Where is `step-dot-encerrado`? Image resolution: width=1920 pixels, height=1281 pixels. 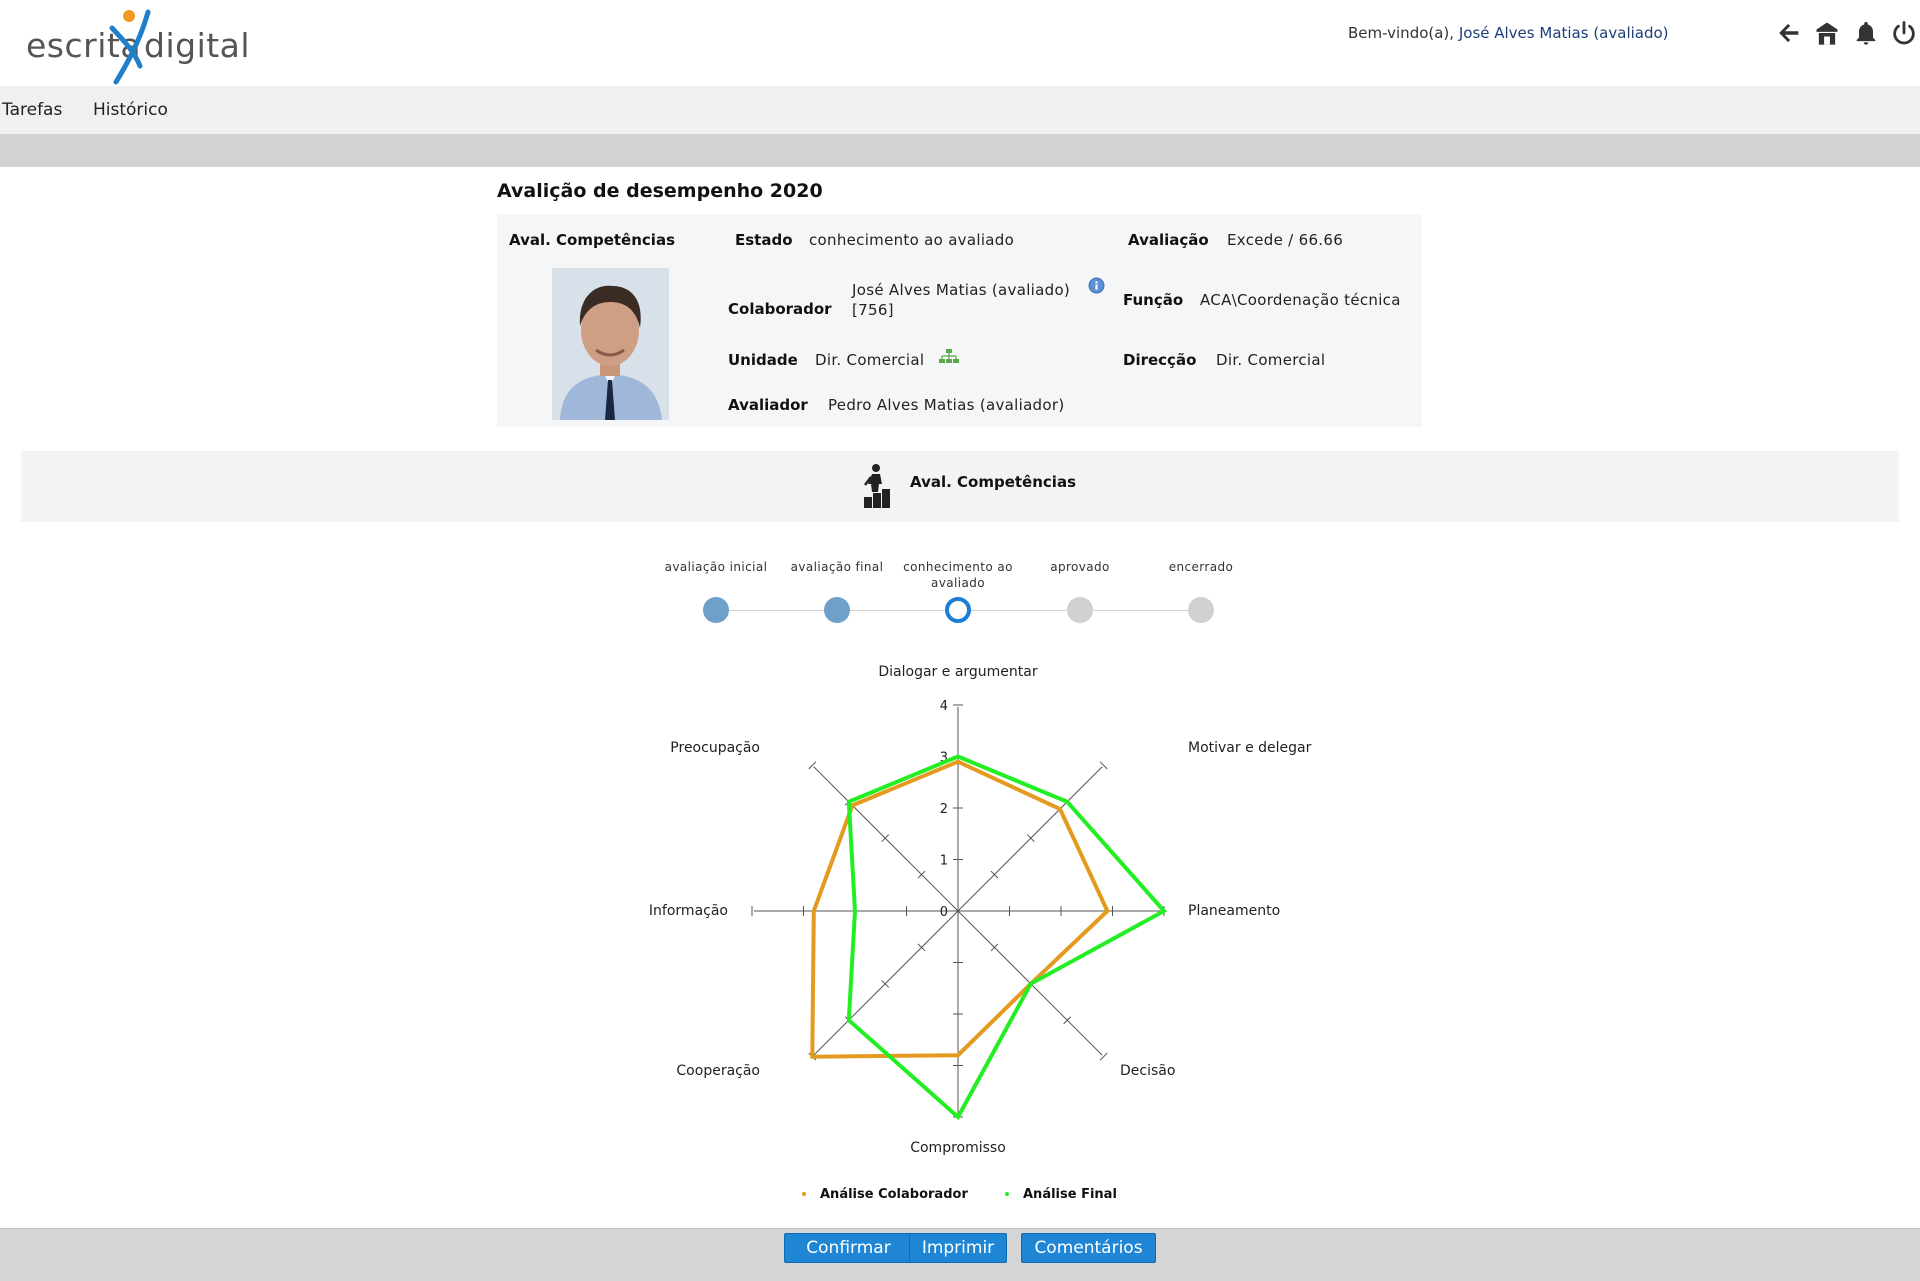
step-dot-encerrado is located at coordinates (1201, 610).